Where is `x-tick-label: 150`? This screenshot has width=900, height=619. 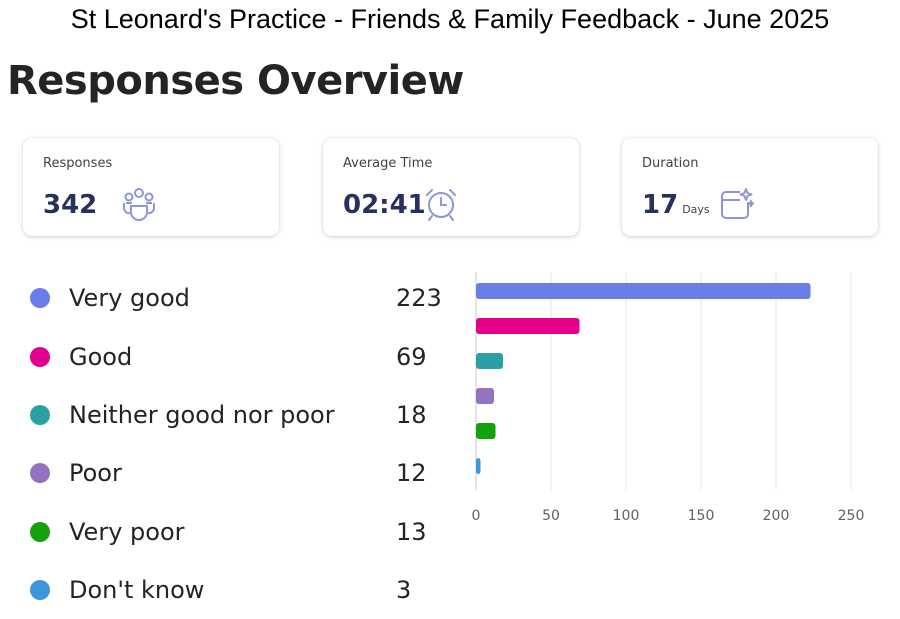 x-tick-label: 150 is located at coordinates (701, 516).